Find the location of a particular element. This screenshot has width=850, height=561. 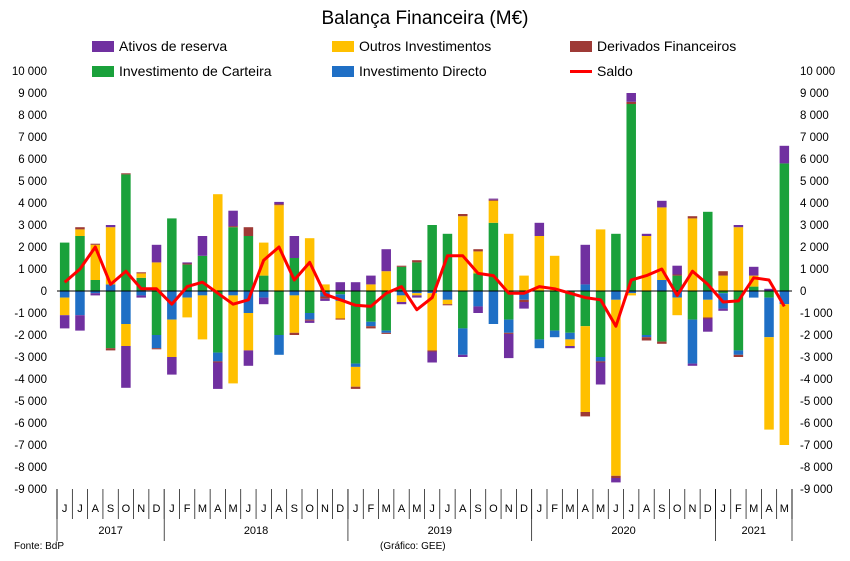

y-tick-label-right: -2 000 is located at coordinates (816, 336).